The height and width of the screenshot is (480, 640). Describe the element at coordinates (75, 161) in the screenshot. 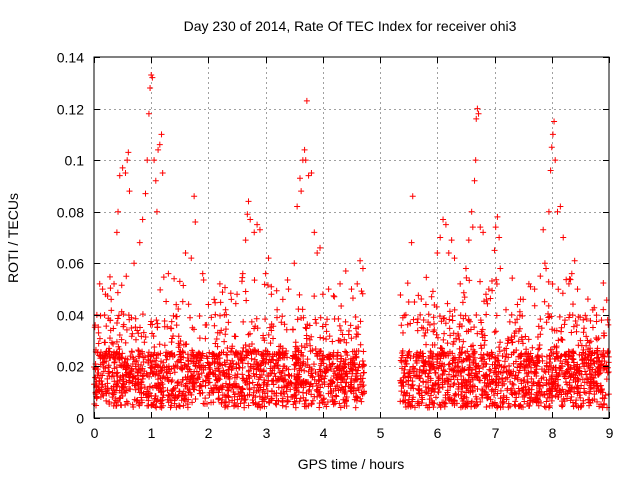

I see `y-tick-label: 0.1` at that location.